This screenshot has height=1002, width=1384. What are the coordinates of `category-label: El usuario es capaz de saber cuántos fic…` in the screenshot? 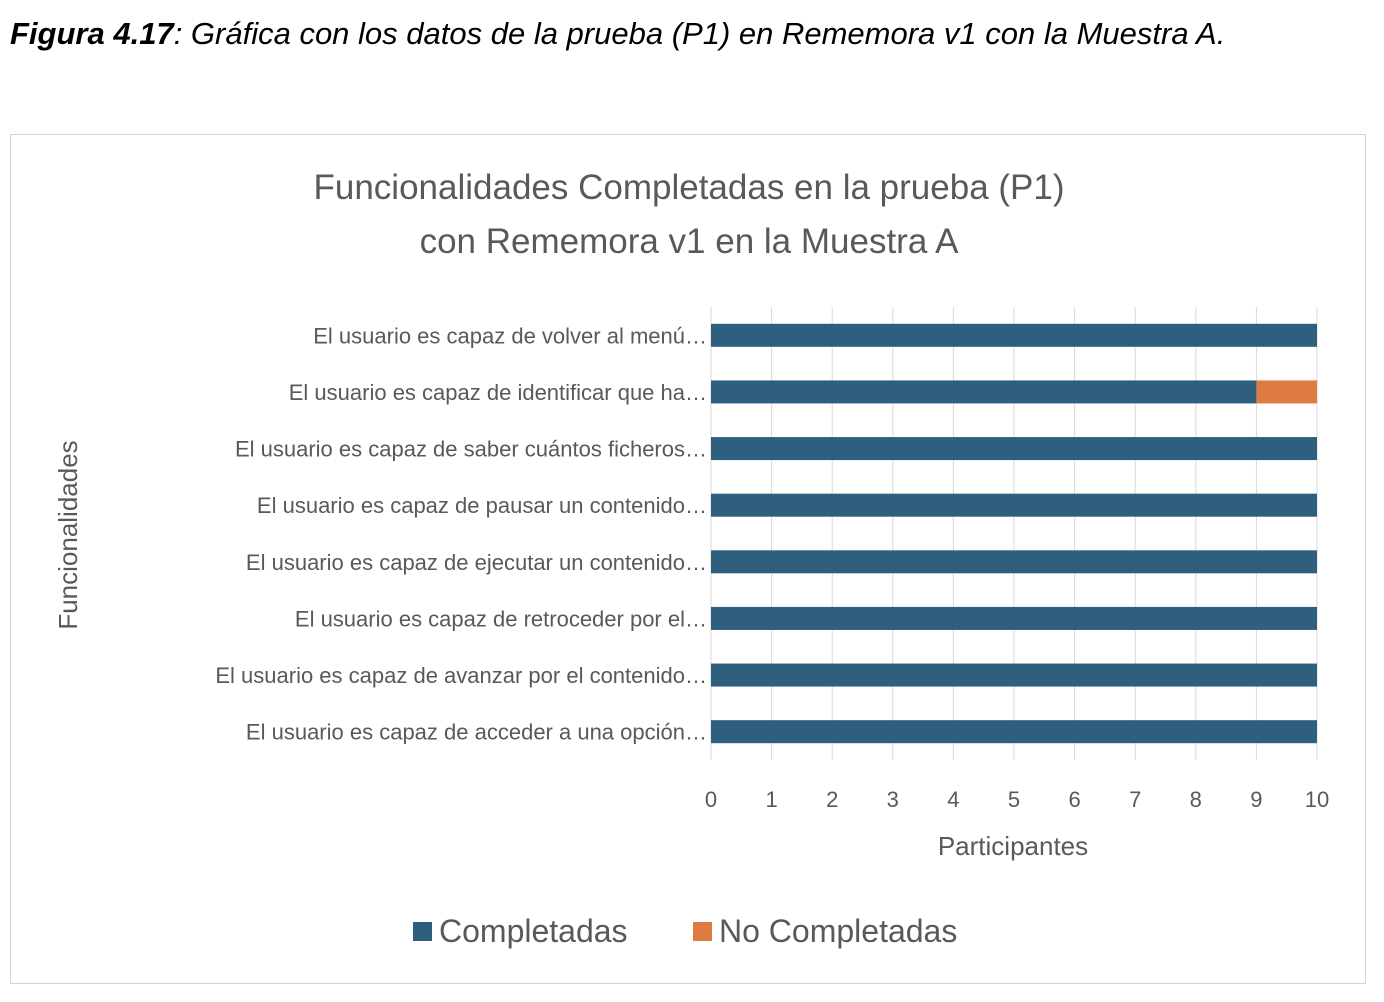 It's located at (471, 449).